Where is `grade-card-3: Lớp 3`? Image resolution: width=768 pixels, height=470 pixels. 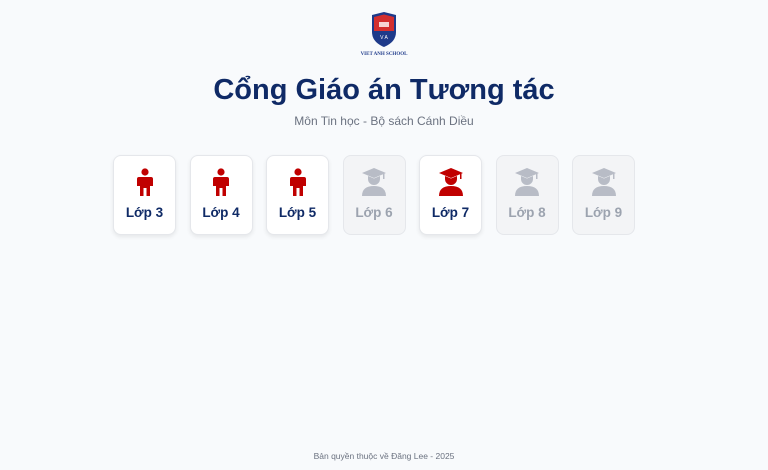
grade-card-3: Lớp 3 is located at coordinates (144, 195).